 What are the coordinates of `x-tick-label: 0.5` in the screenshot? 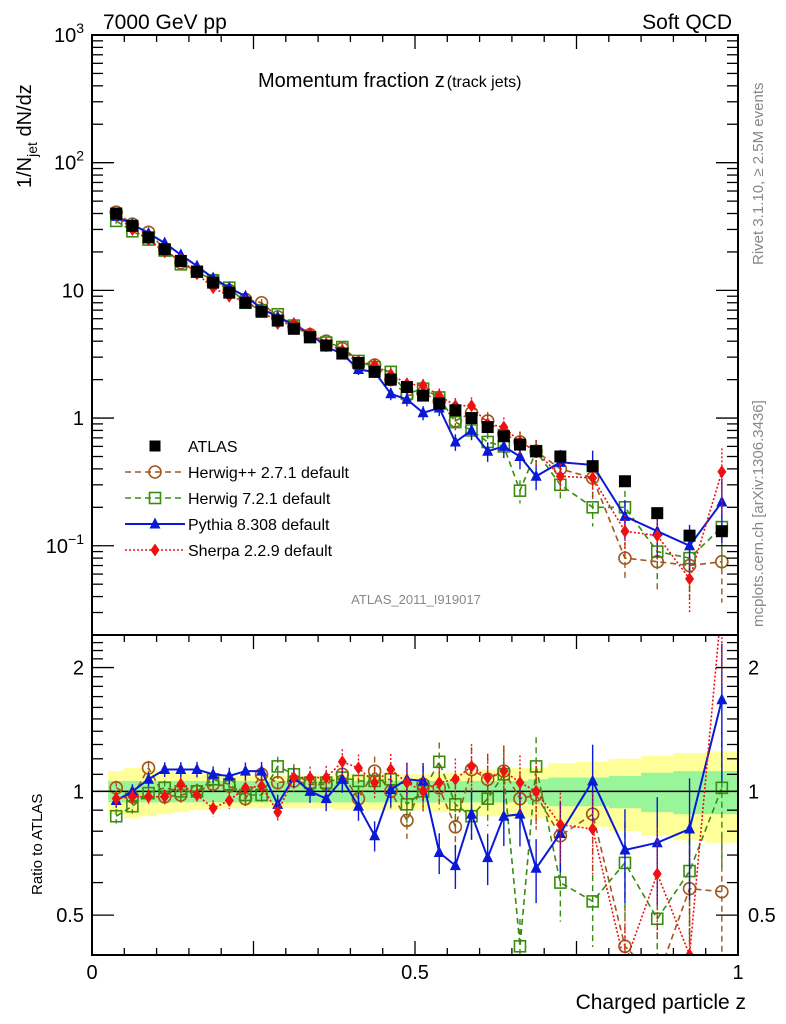 It's located at (415, 973).